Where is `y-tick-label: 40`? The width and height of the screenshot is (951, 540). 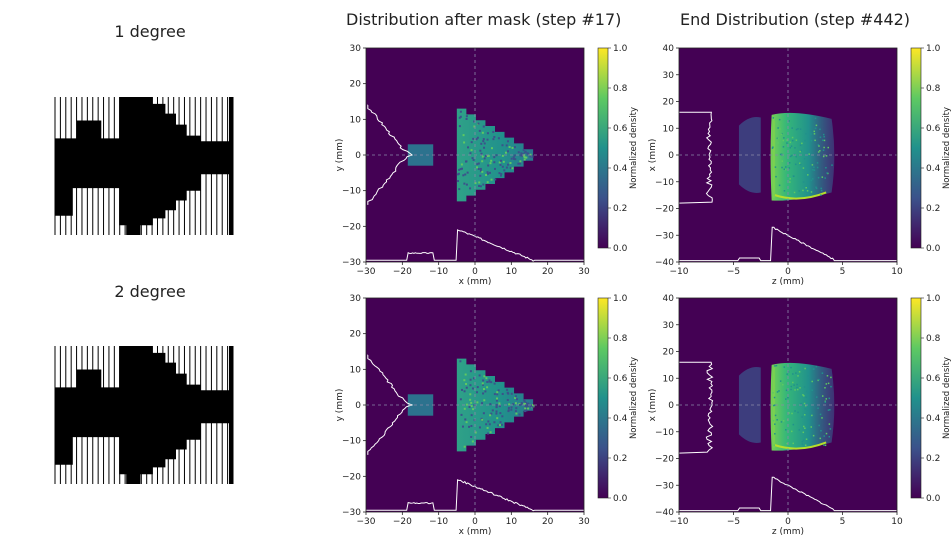
y-tick-label: 40 is located at coordinates (669, 299).